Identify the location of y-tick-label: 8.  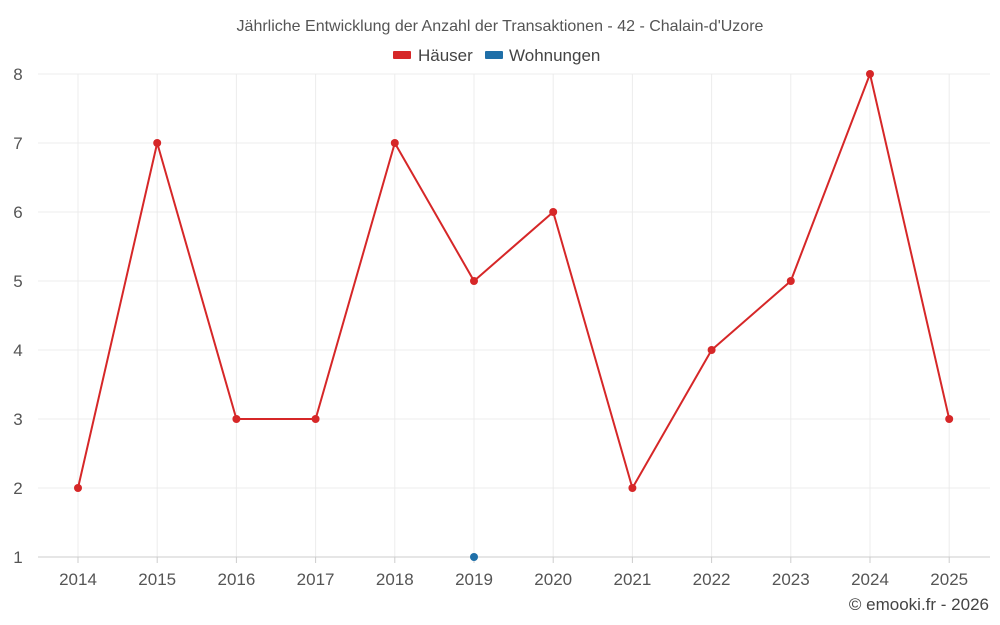
(17, 74).